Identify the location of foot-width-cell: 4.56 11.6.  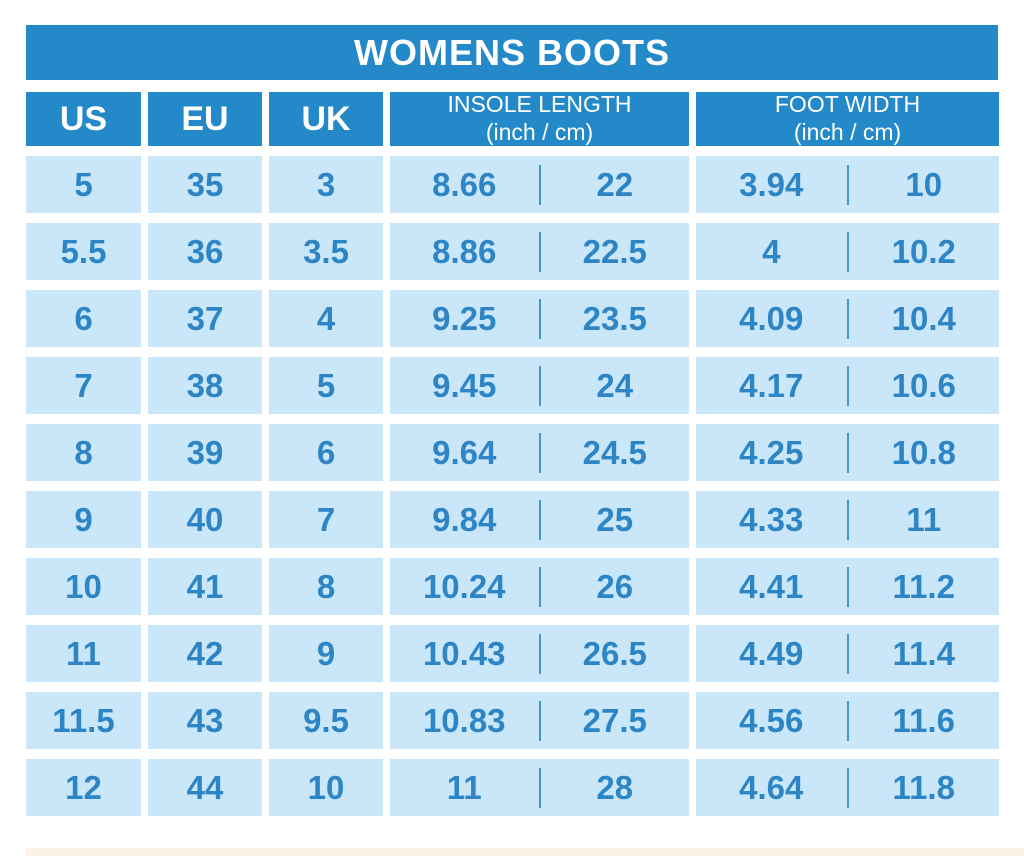
(847, 720).